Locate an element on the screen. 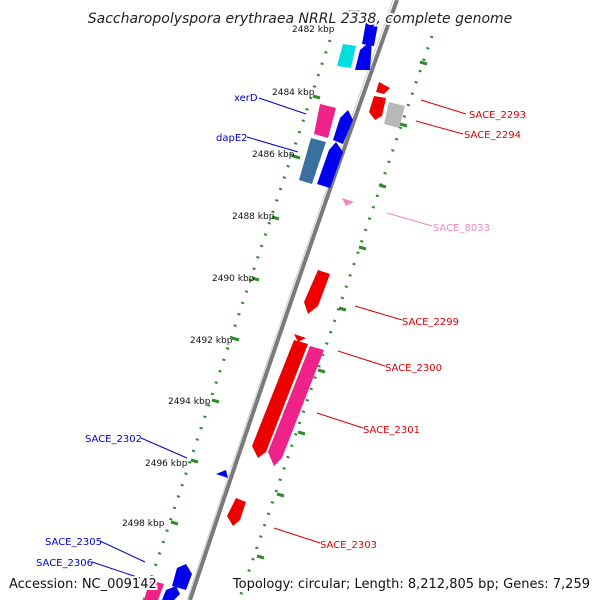  gene-label-SACE_2302: SACE_2302 is located at coordinates (113, 439).